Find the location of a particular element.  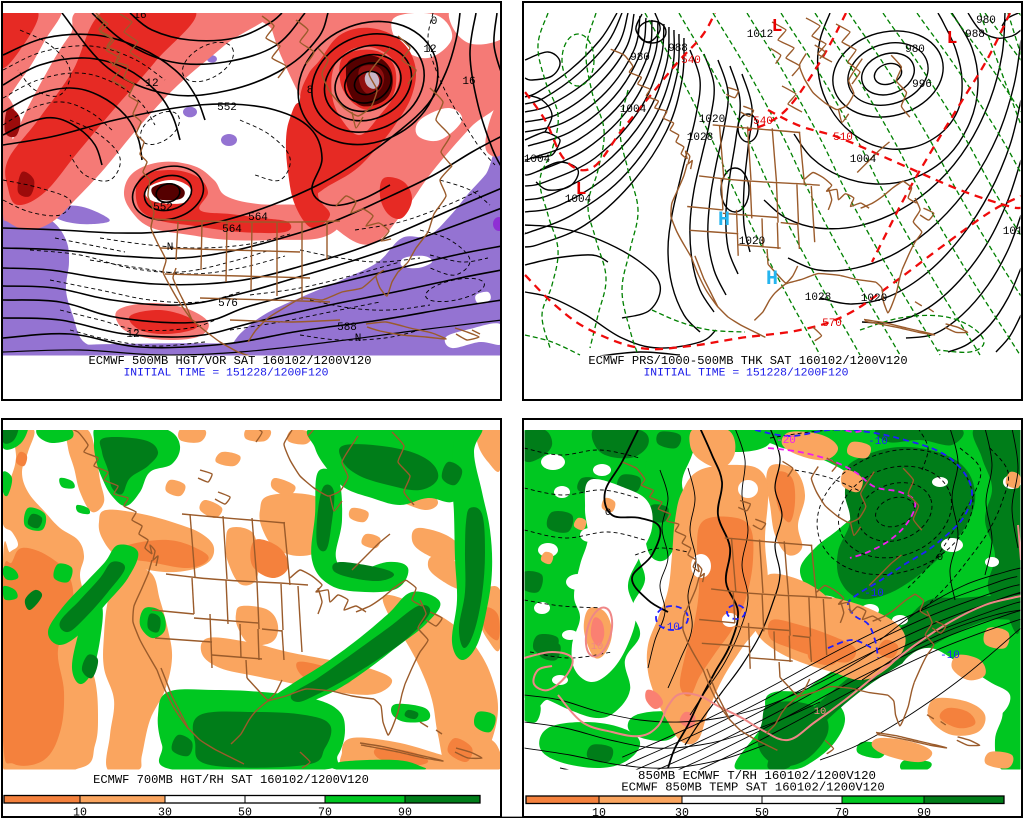

svg-text: 70 is located at coordinates (325, 813).